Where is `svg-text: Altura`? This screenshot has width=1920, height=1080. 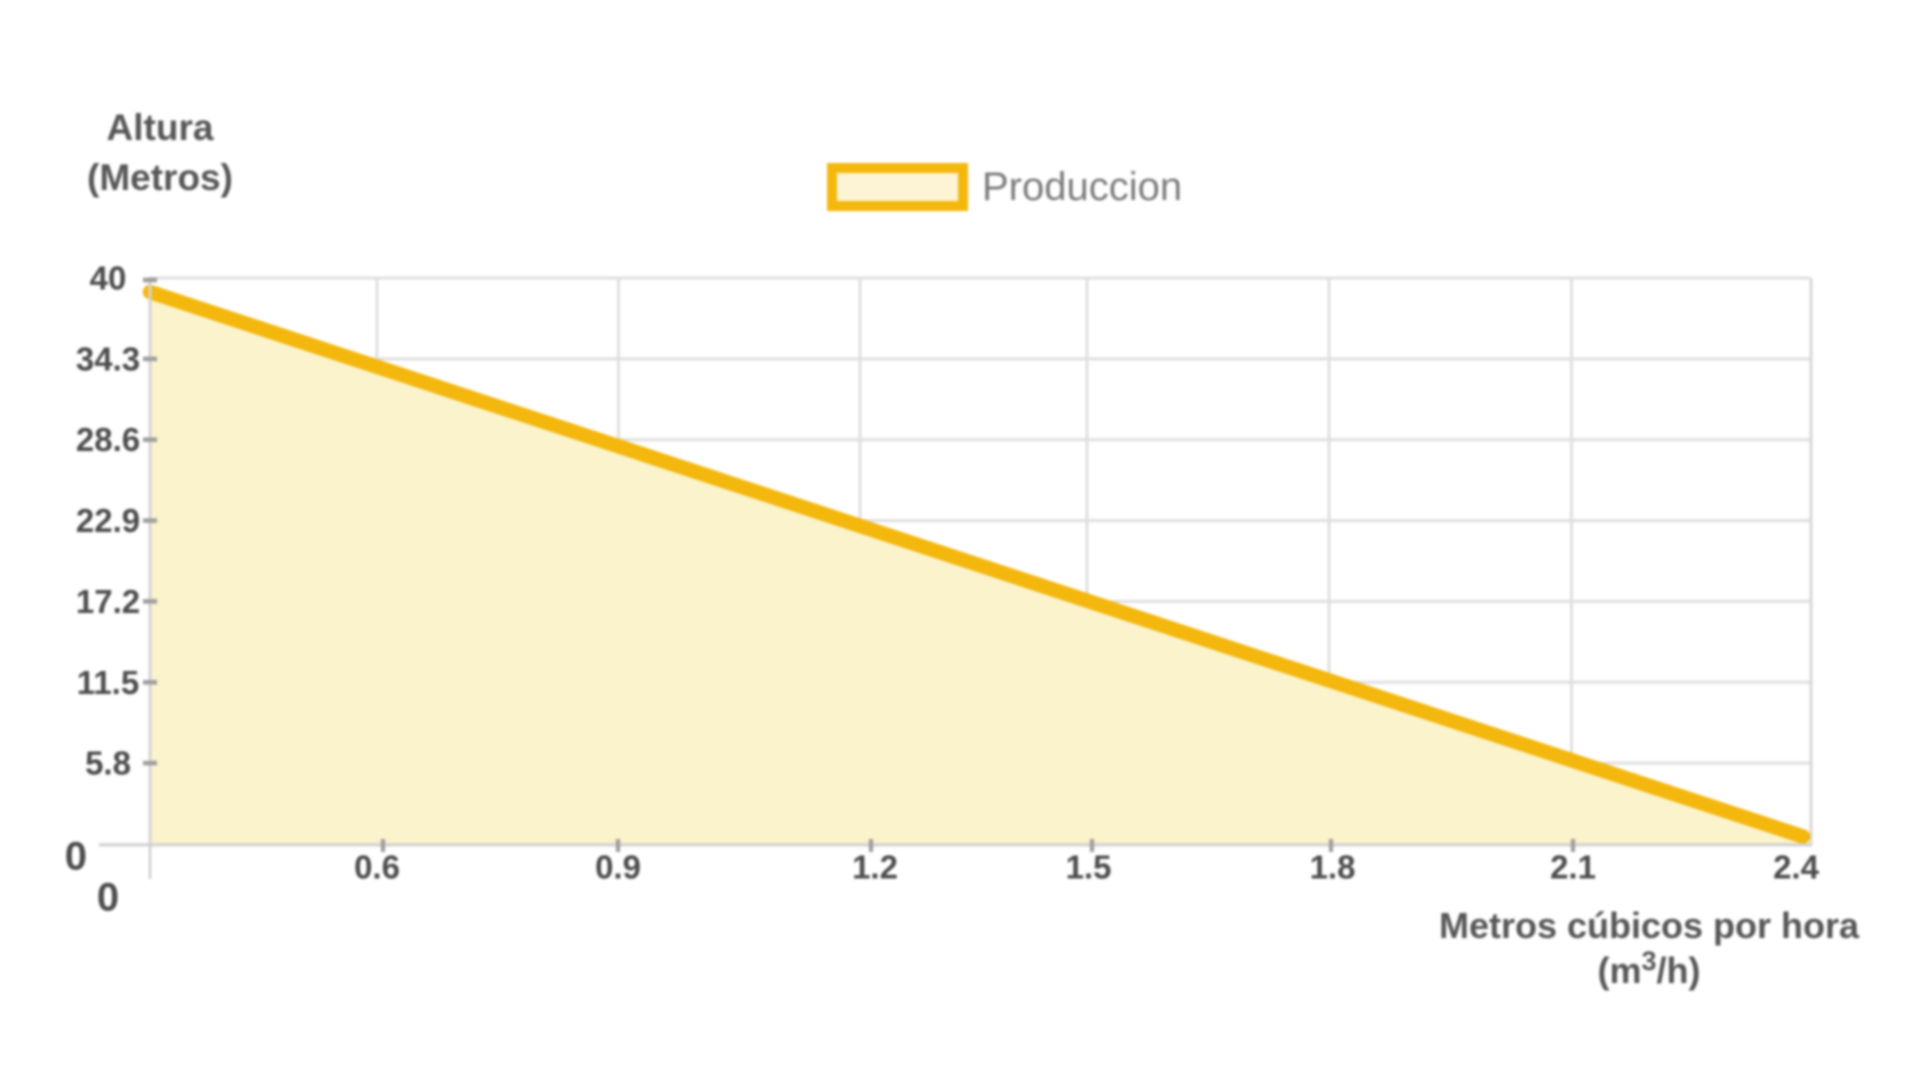 svg-text: Altura is located at coordinates (160, 127).